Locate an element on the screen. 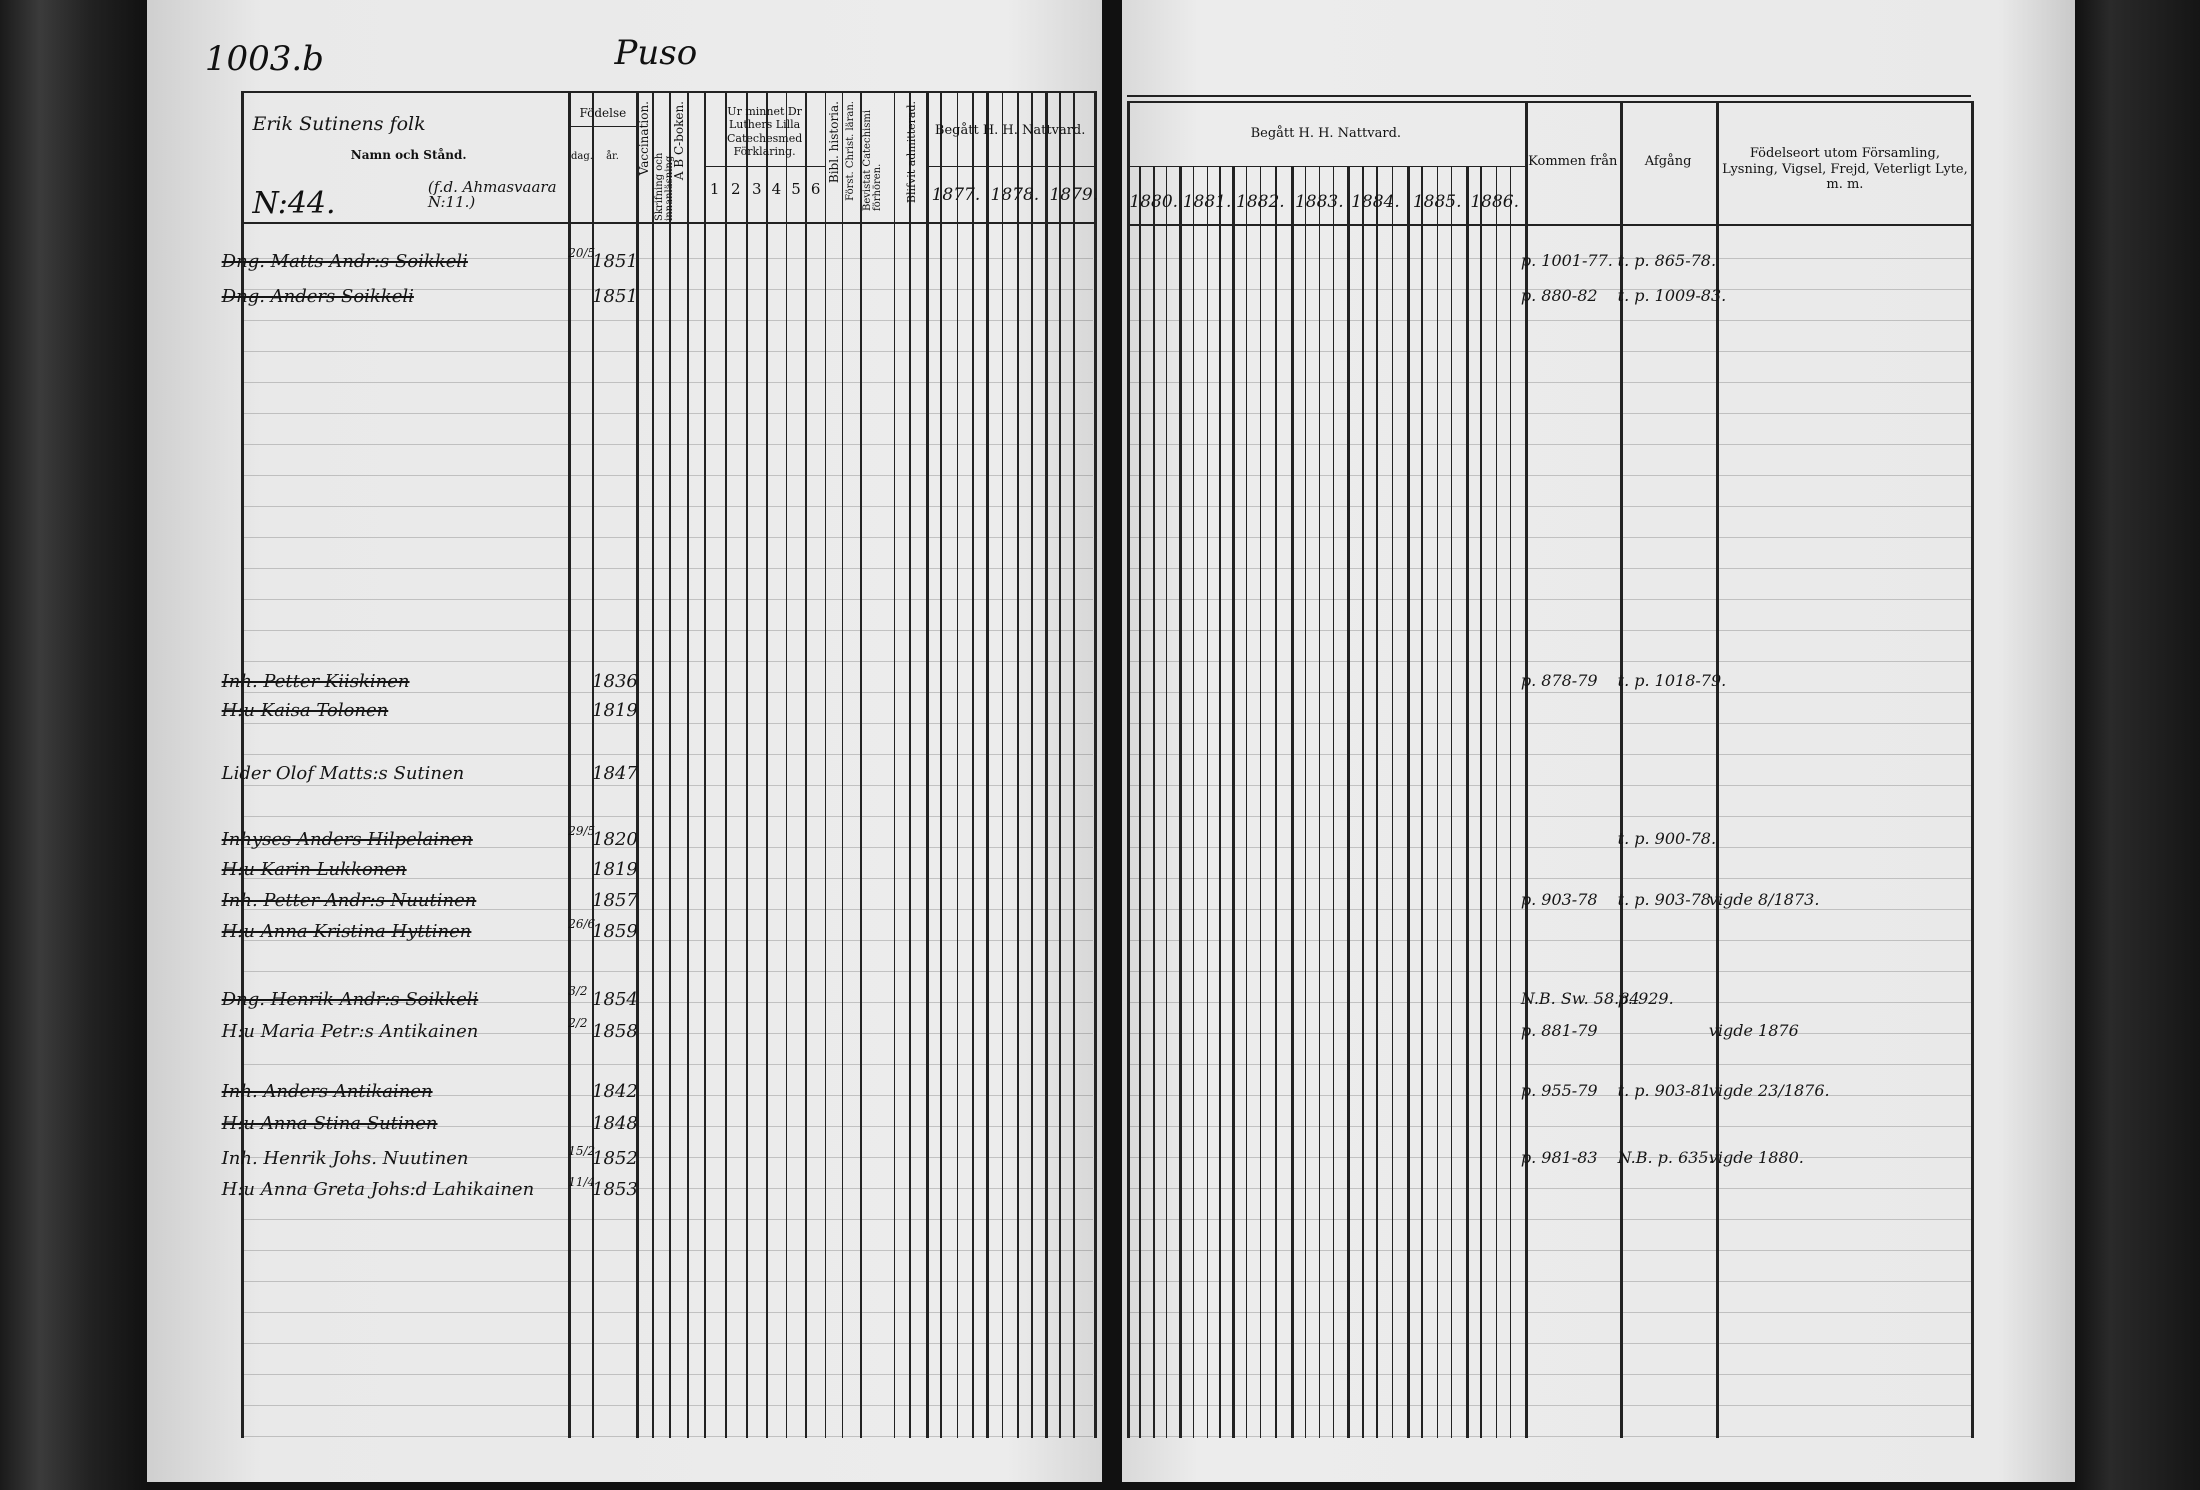  moved-in: p. 880-82 is located at coordinates (1559, 295).